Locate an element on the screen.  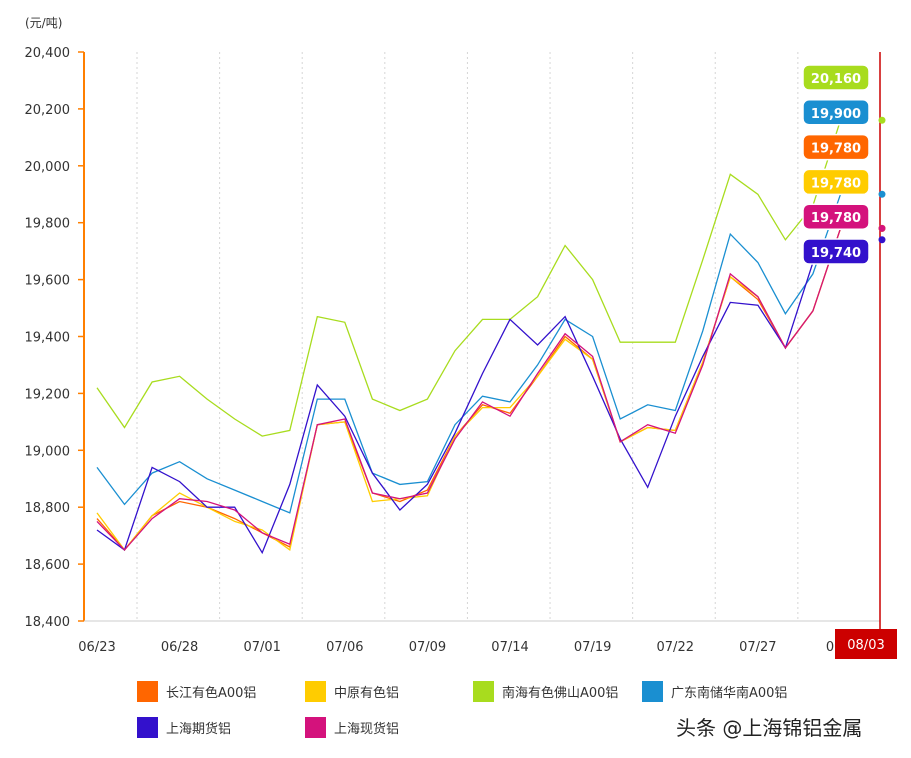
callout-value: 19,740 is located at coordinates (836, 253).